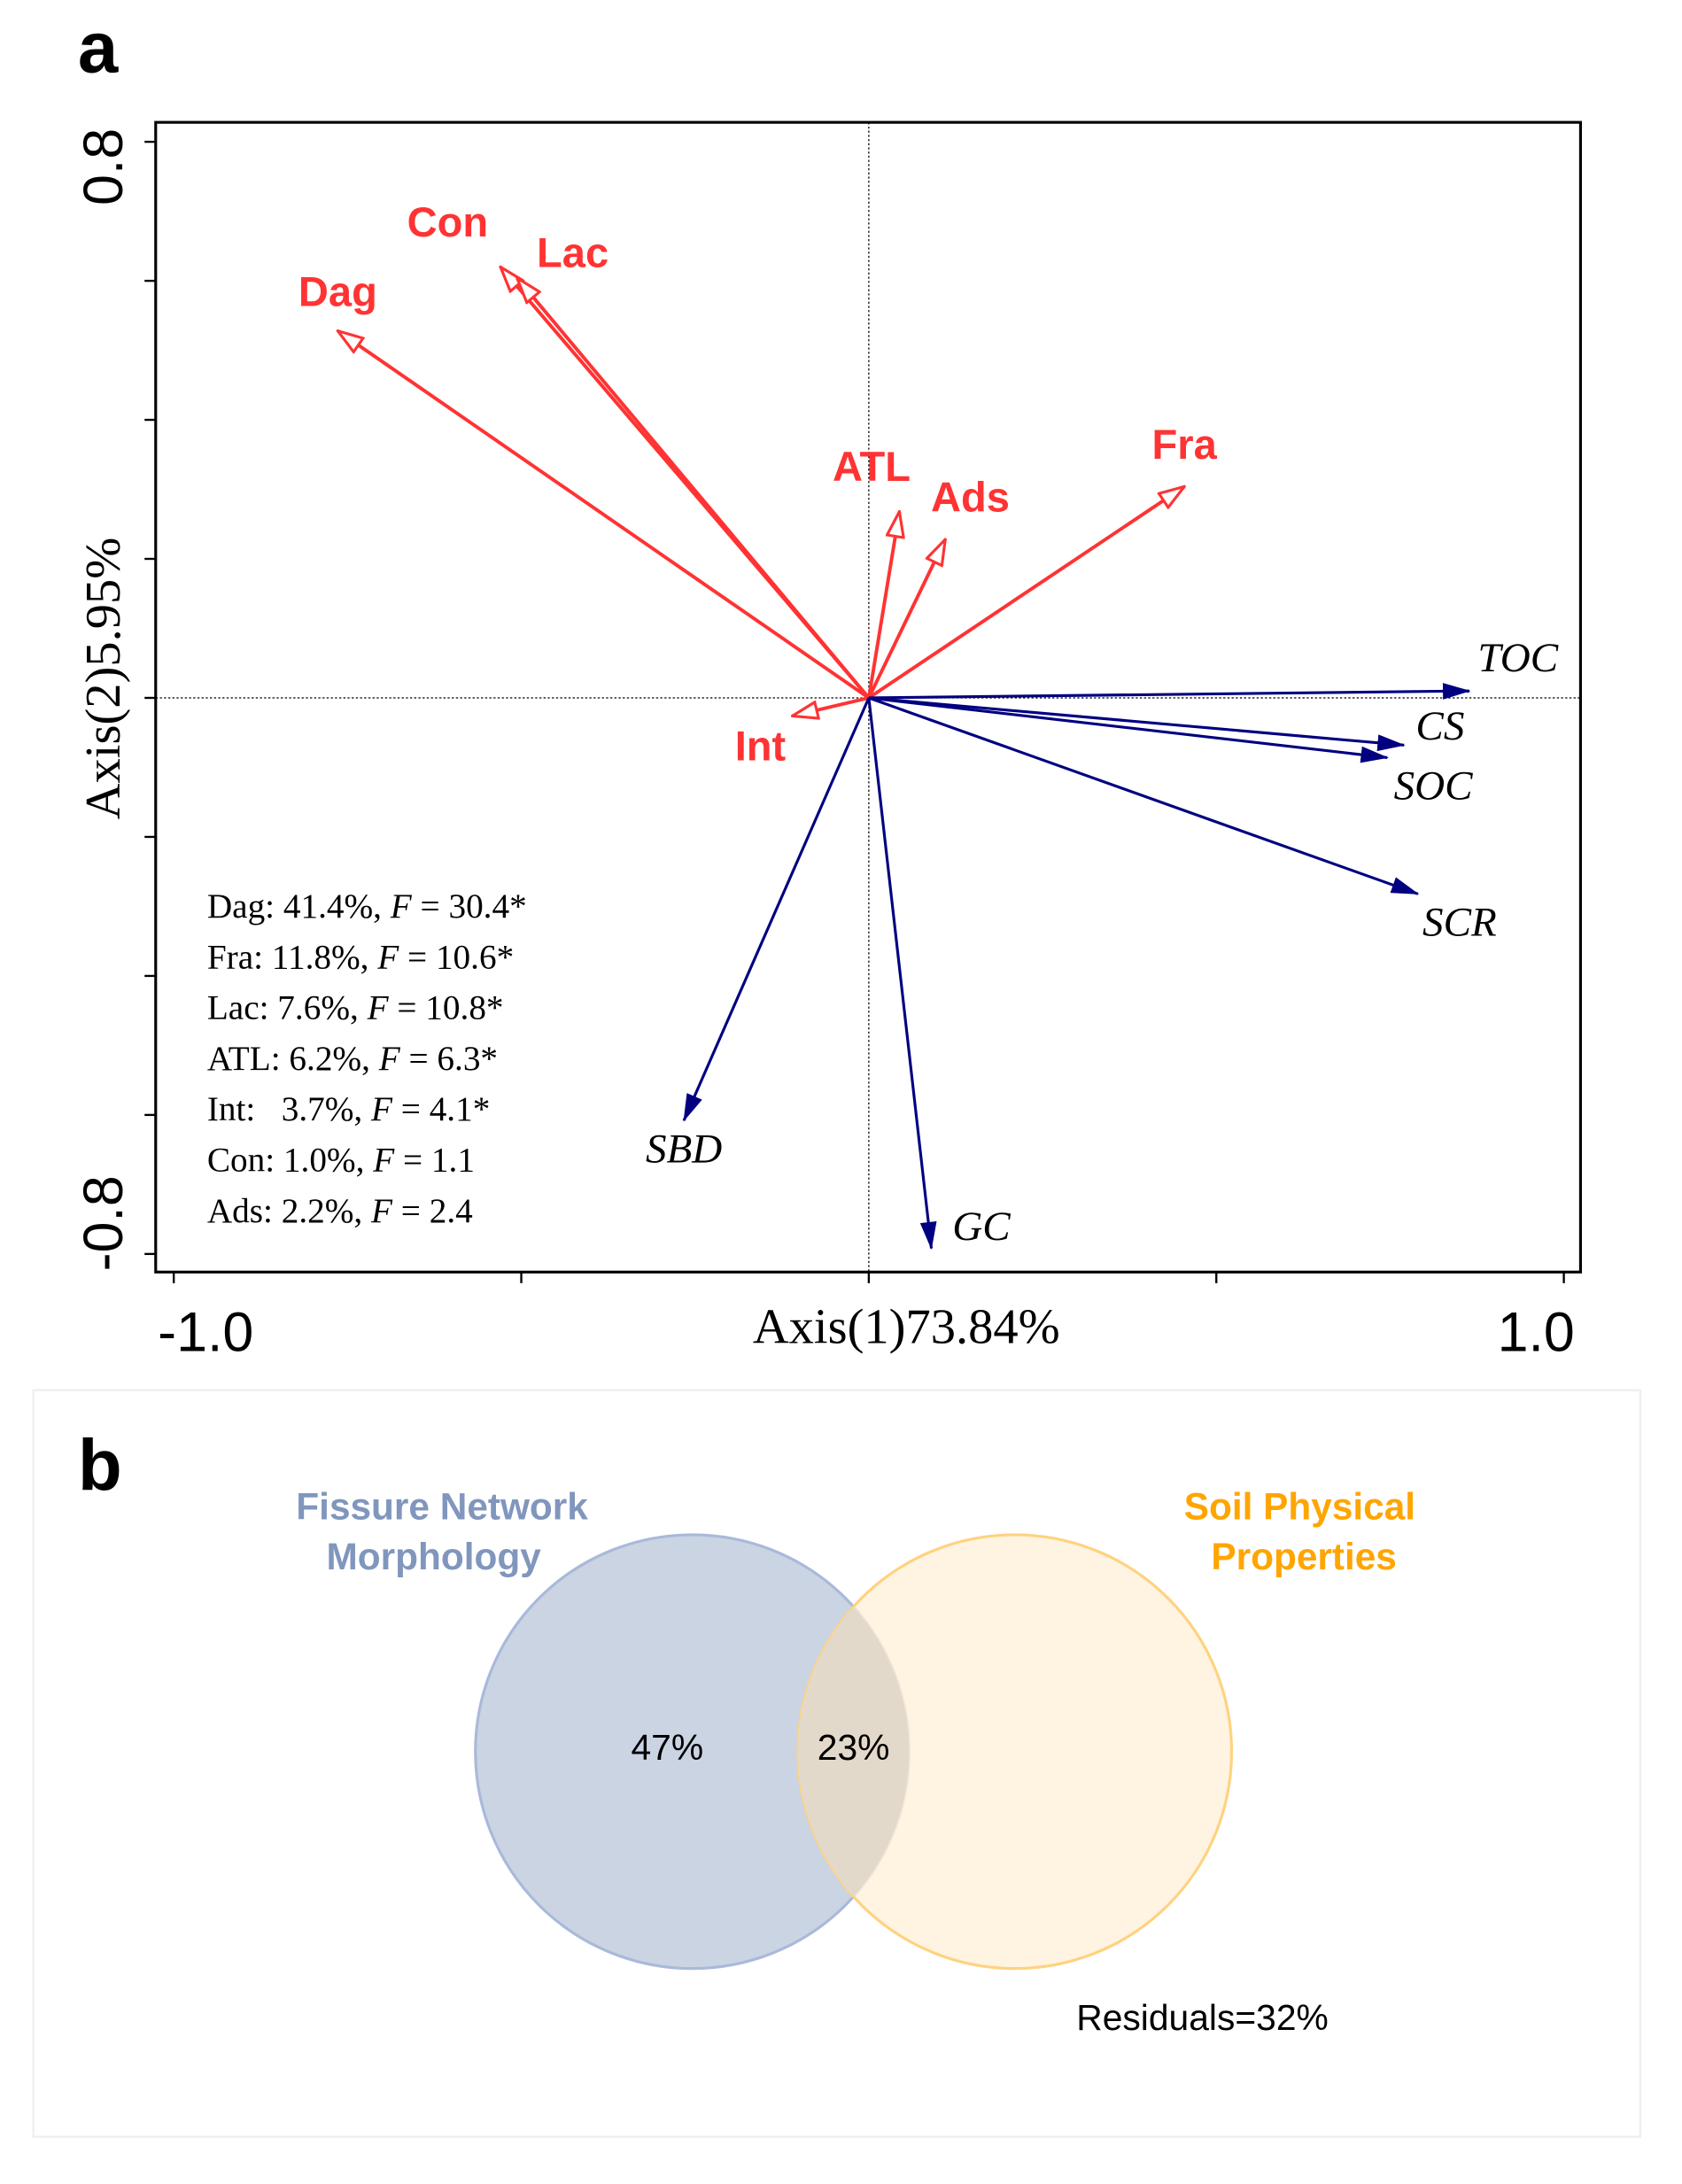 Image resolution: width=1682 pixels, height=2184 pixels. What do you see at coordinates (1459, 922) in the screenshot?
I see `vector-label: SCR` at bounding box center [1459, 922].